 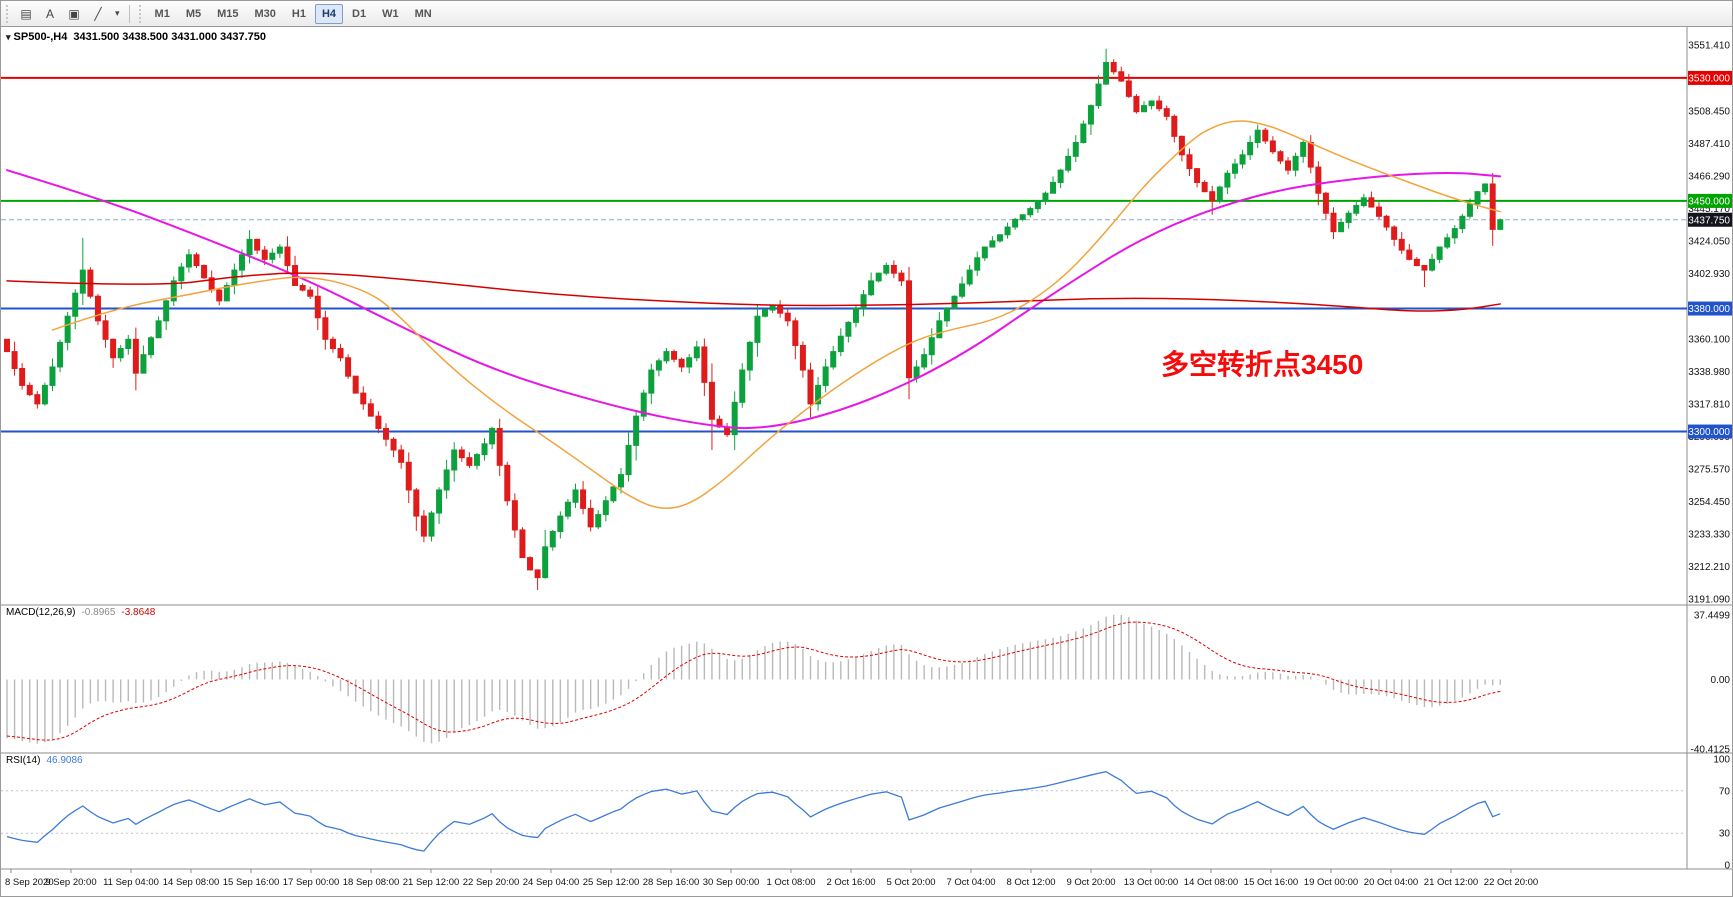 I want to click on time-axis-label: 9 Oct 20:00, so click(x=1090, y=882).